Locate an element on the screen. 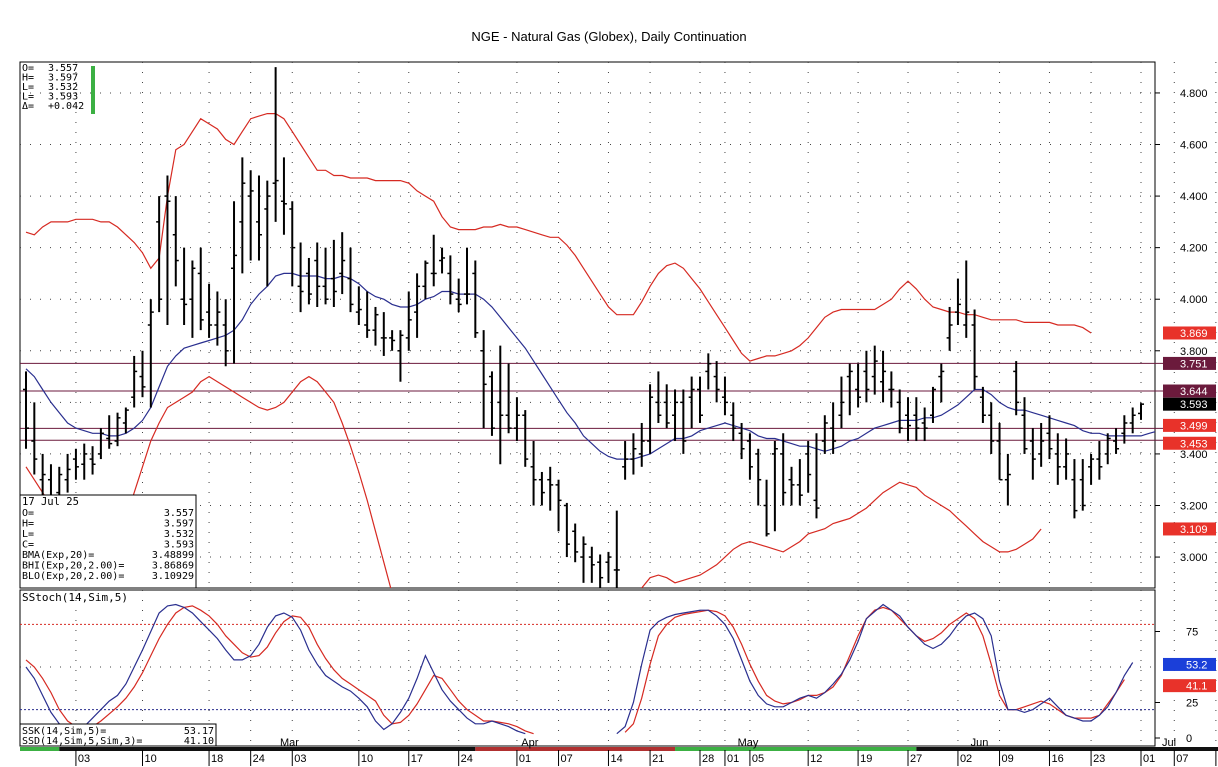 The width and height of the screenshot is (1218, 767). stoch-axis-label: 0 is located at coordinates (1189, 739).